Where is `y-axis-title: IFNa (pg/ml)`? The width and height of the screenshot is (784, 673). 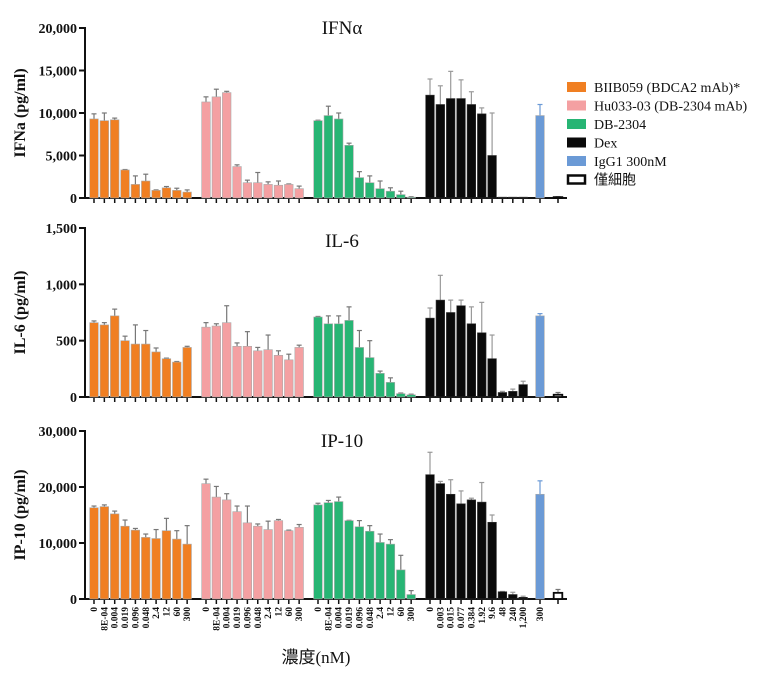
y-axis-title: IFNa (pg/ml) is located at coordinates (20, 112).